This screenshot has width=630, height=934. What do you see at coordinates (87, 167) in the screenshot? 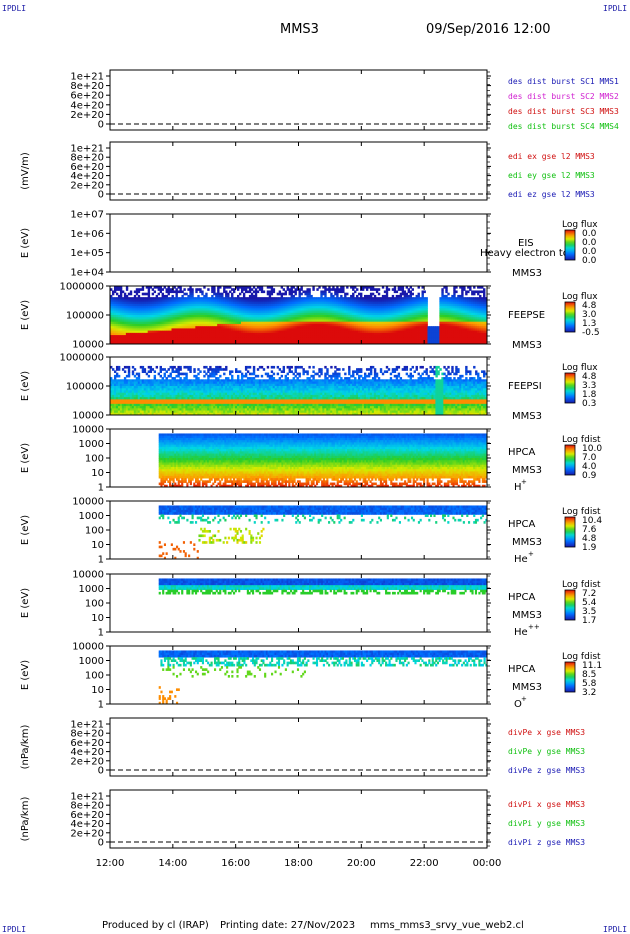
I see `y-tick-label: 6e+20` at bounding box center [87, 167].